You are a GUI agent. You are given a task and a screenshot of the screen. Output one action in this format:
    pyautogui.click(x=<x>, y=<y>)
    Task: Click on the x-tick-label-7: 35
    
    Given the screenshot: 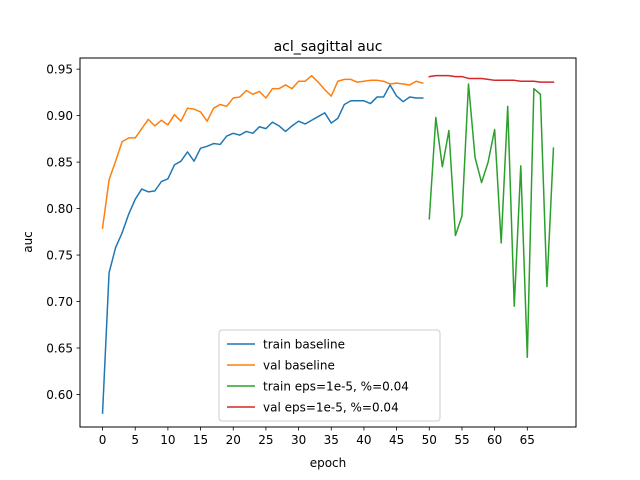 What is the action you would take?
    pyautogui.click(x=331, y=440)
    